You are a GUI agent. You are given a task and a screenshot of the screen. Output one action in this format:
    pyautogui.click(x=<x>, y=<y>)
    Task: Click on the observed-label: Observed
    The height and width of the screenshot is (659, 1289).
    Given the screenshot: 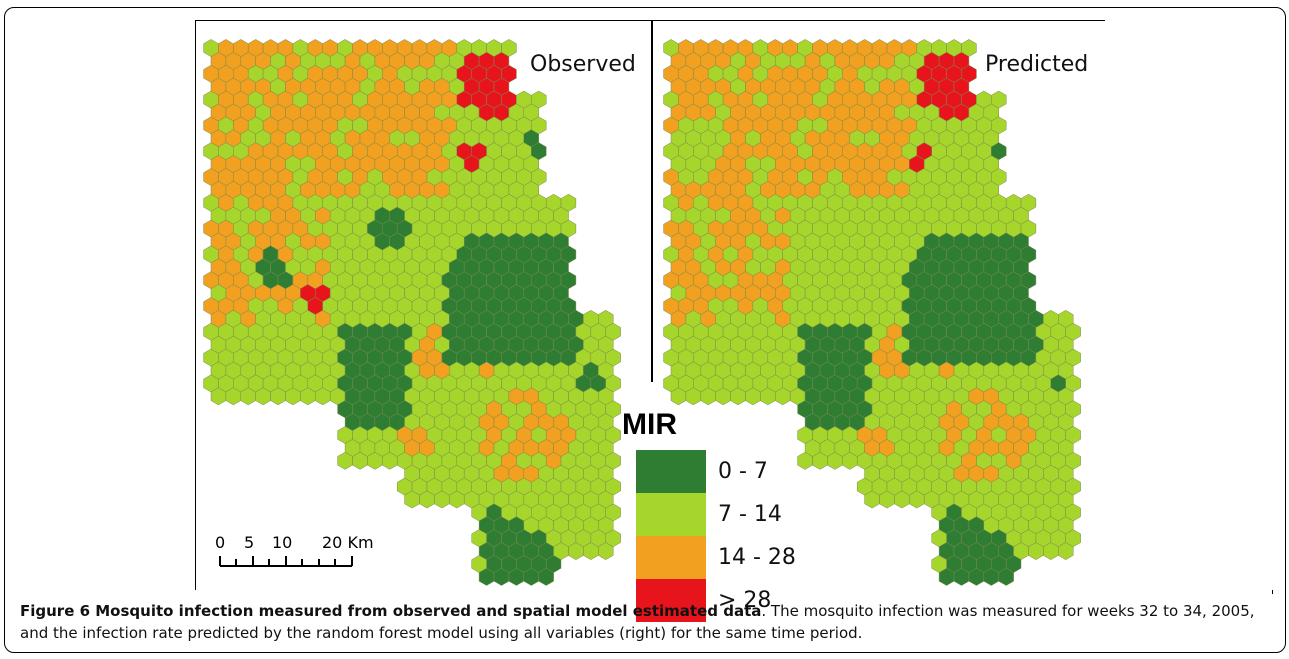 What is the action you would take?
    pyautogui.click(x=583, y=64)
    